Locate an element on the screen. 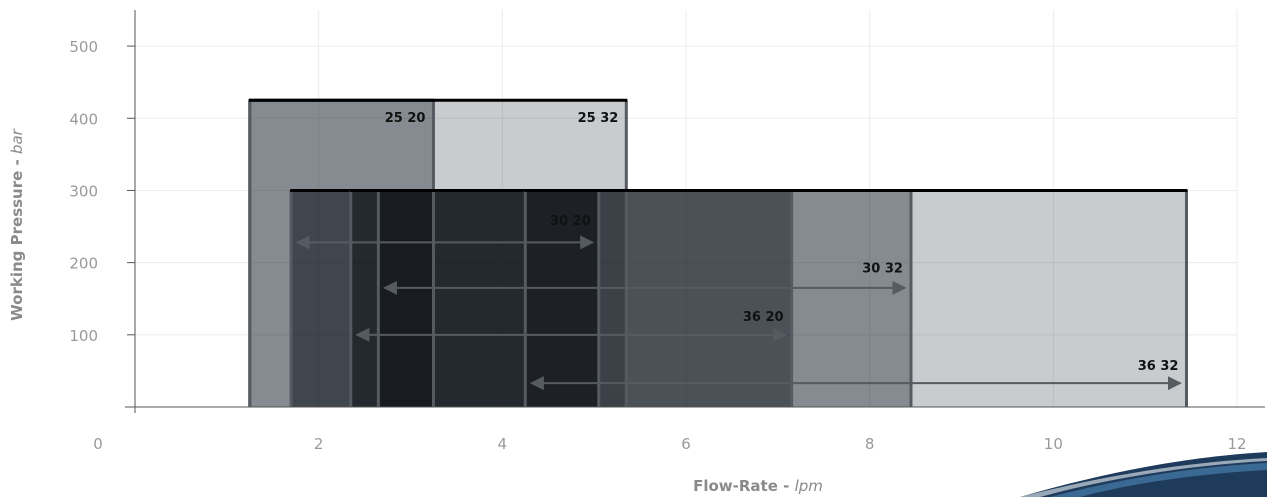 This screenshot has height=497, width=1267. y-tick-label-200: 200 is located at coordinates (83, 264).